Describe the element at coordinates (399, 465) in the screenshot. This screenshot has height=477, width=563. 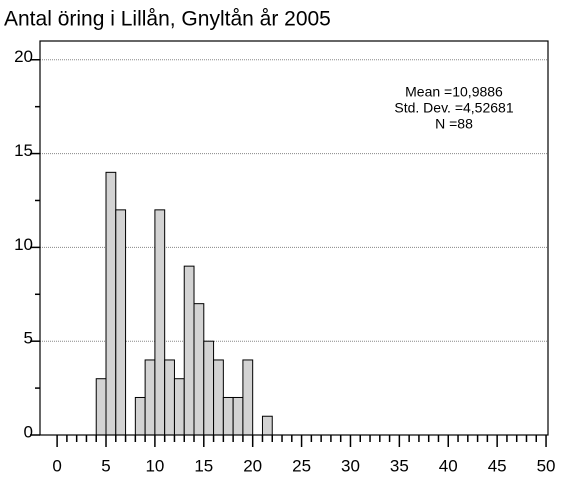
I see `x-tick-label: 35` at that location.